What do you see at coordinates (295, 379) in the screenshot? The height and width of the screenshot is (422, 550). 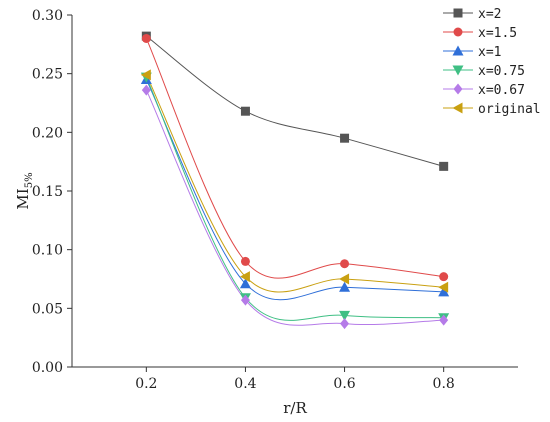 I see `x-ticks: 0.2 0.4 0.6 0.8` at bounding box center [295, 379].